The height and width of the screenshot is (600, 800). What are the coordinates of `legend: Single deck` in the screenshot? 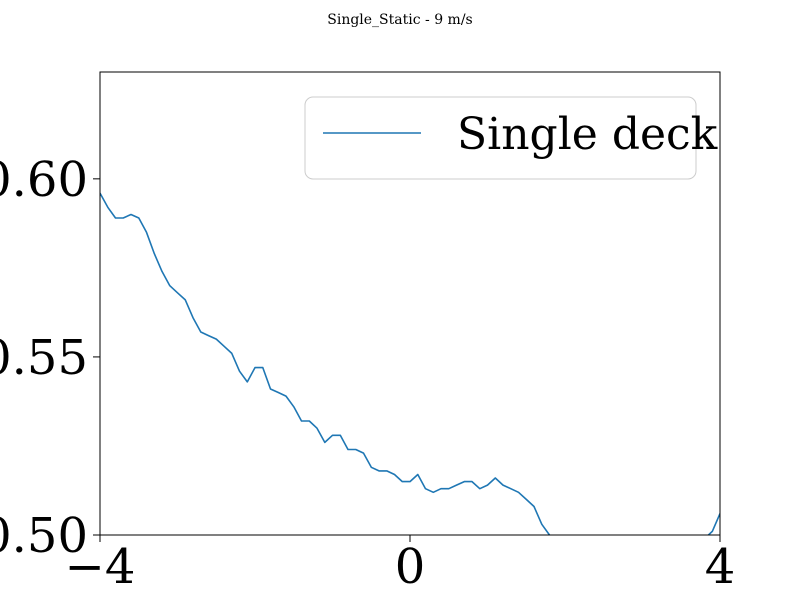 It's located at (511, 138).